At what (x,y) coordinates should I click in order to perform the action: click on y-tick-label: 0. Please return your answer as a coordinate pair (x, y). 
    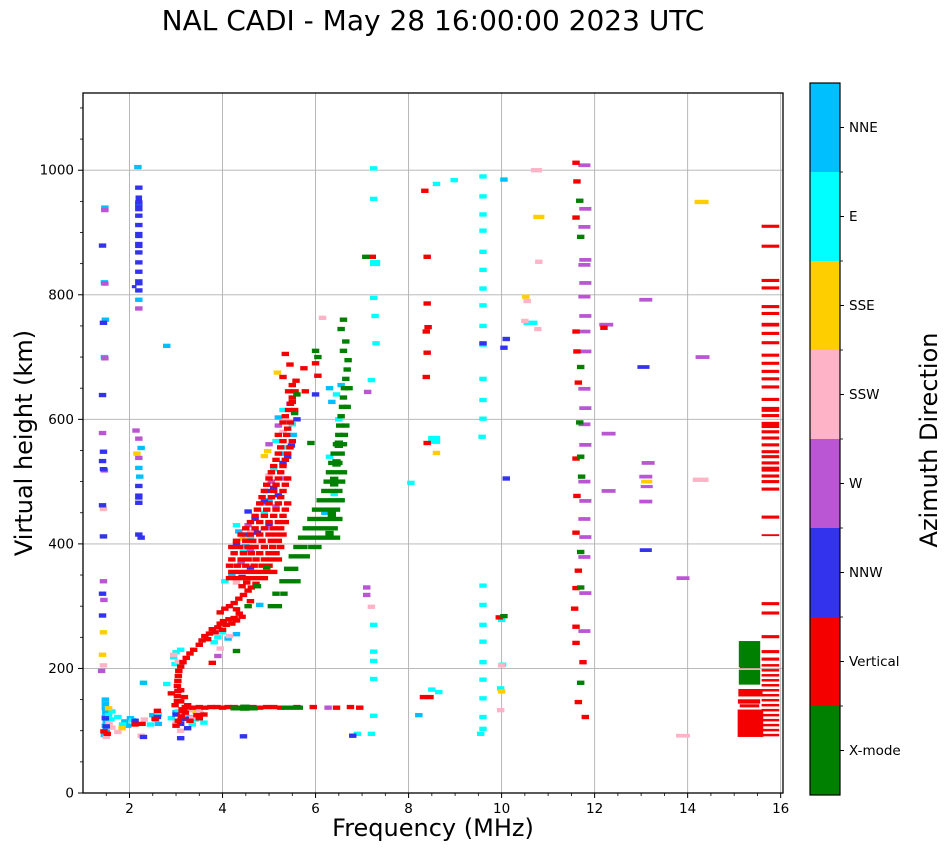
    Looking at the image, I should click on (69, 794).